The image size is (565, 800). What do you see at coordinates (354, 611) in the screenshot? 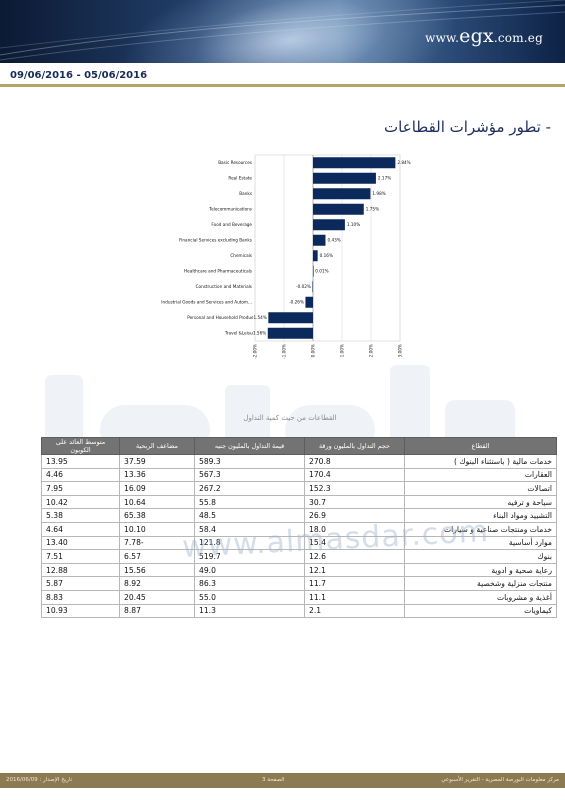
I see `cell-volume: 2.1` at bounding box center [354, 611].